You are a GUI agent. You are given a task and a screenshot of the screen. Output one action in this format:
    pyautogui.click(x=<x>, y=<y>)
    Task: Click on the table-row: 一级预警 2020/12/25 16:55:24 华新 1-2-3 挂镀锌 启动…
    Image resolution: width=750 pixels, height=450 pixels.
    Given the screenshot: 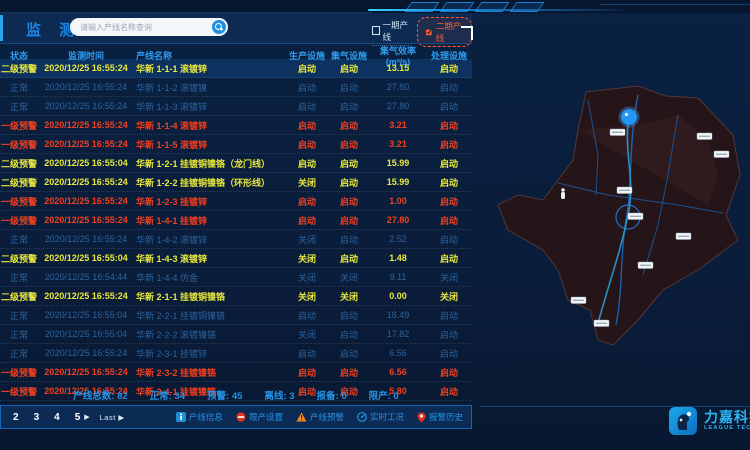 What is the action you would take?
    pyautogui.click(x=236, y=201)
    